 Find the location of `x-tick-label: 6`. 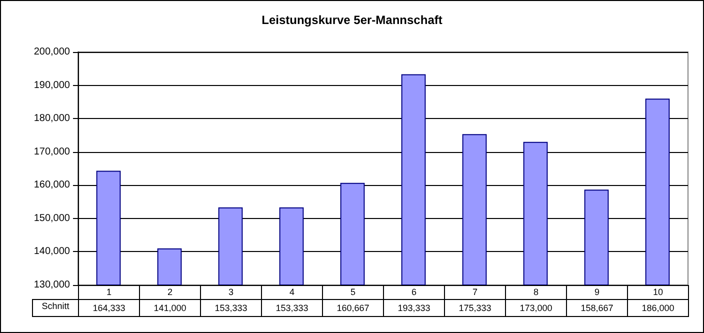

x-tick-label: 6 is located at coordinates (414, 292).